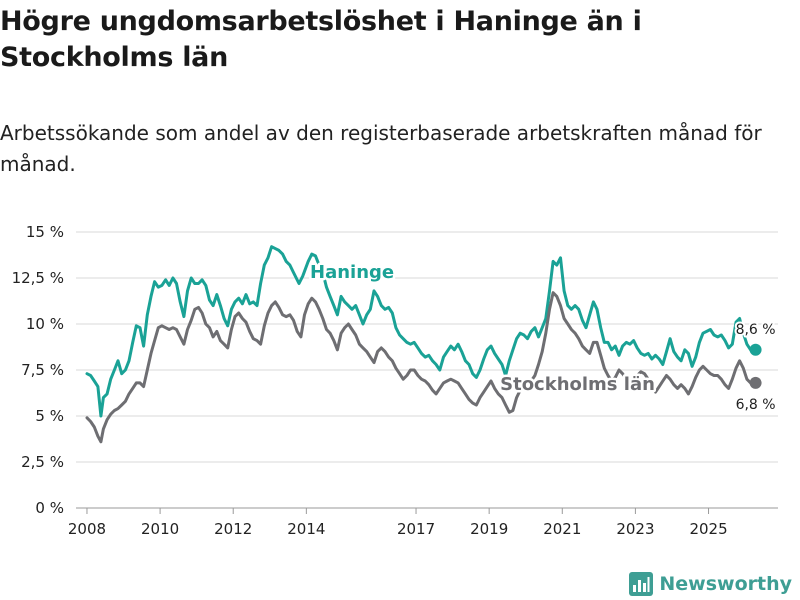 The image size is (800, 600). What do you see at coordinates (635, 529) in the screenshot?
I see `x-tick-label: 2023` at bounding box center [635, 529].